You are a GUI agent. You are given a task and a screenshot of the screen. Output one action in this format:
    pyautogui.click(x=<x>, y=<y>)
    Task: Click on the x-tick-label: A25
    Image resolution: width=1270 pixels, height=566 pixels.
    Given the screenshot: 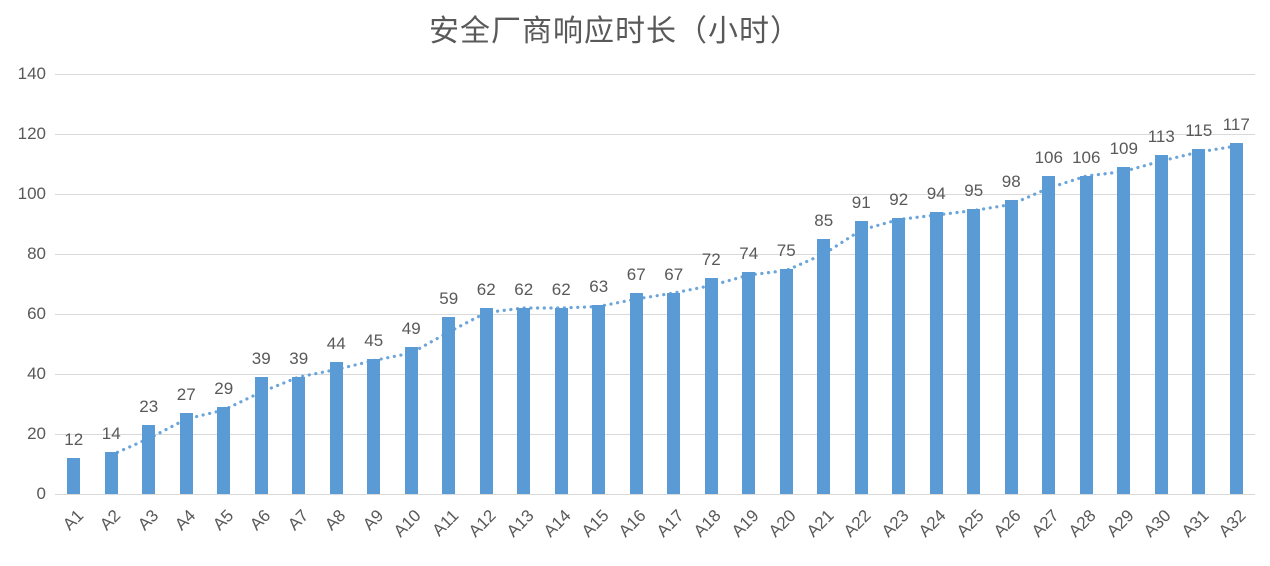 What is the action you would take?
    pyautogui.click(x=970, y=523)
    